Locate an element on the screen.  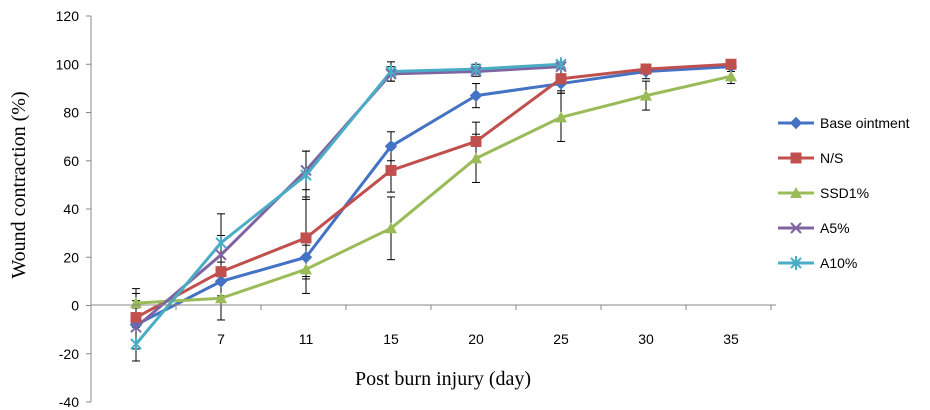
y-tick-label: 20 is located at coordinates (71, 257).